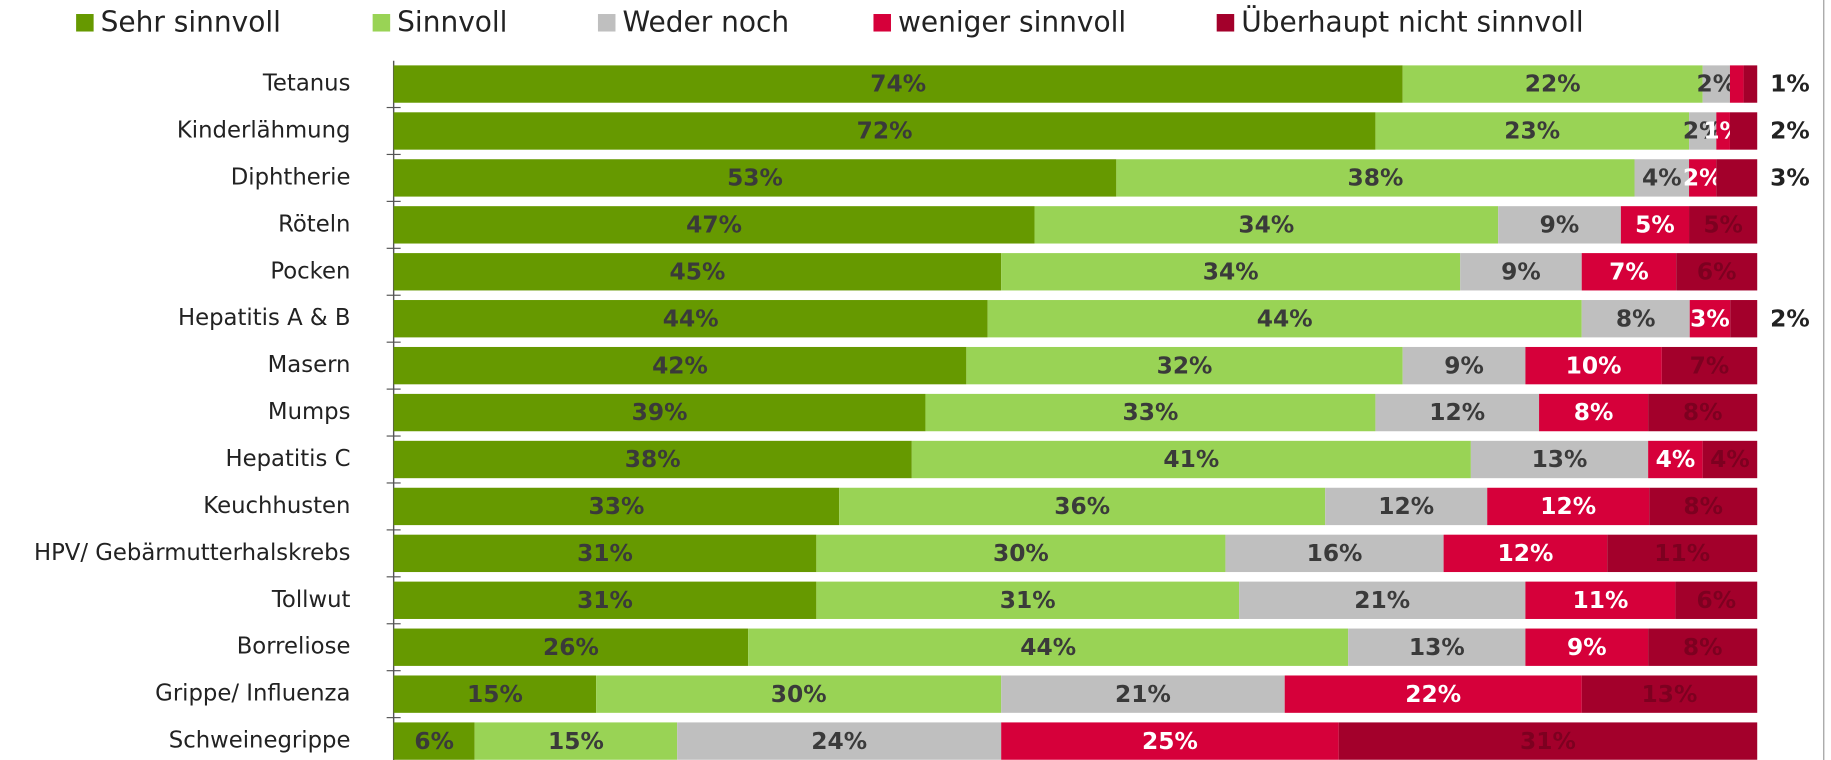 The height and width of the screenshot is (760, 1831). I want to click on category-label: HPV/ Gebärmutterhalskrebs, so click(192, 553).